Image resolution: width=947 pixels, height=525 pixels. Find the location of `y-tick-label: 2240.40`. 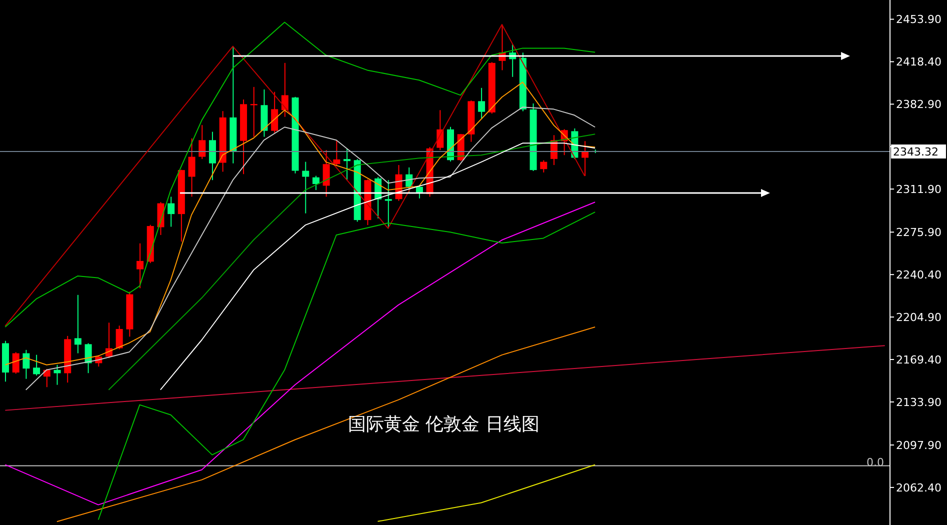

y-tick-label: 2240.40 is located at coordinates (919, 275).